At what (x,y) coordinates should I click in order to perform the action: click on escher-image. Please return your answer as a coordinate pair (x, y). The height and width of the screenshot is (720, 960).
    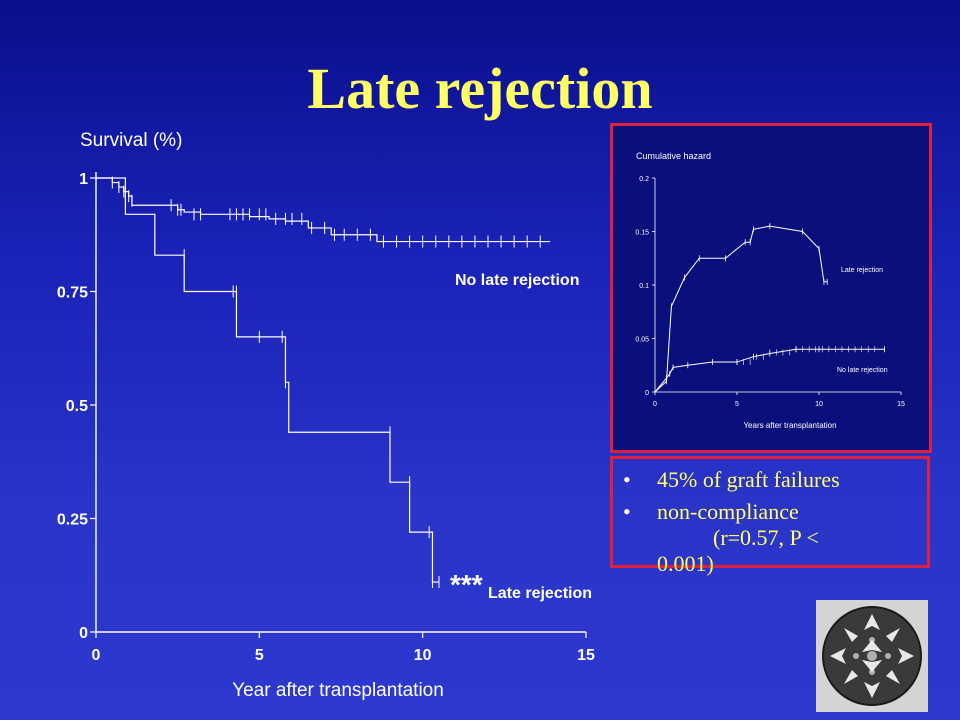
    Looking at the image, I should click on (872, 656).